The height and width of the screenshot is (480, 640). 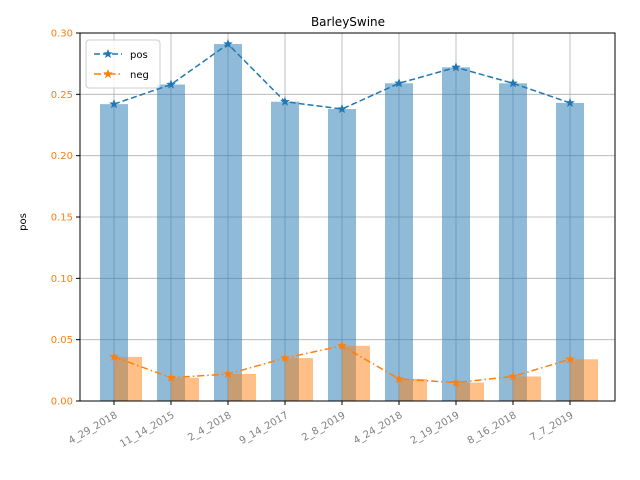 I want to click on y-tick-label: 0.10, so click(x=62, y=279).